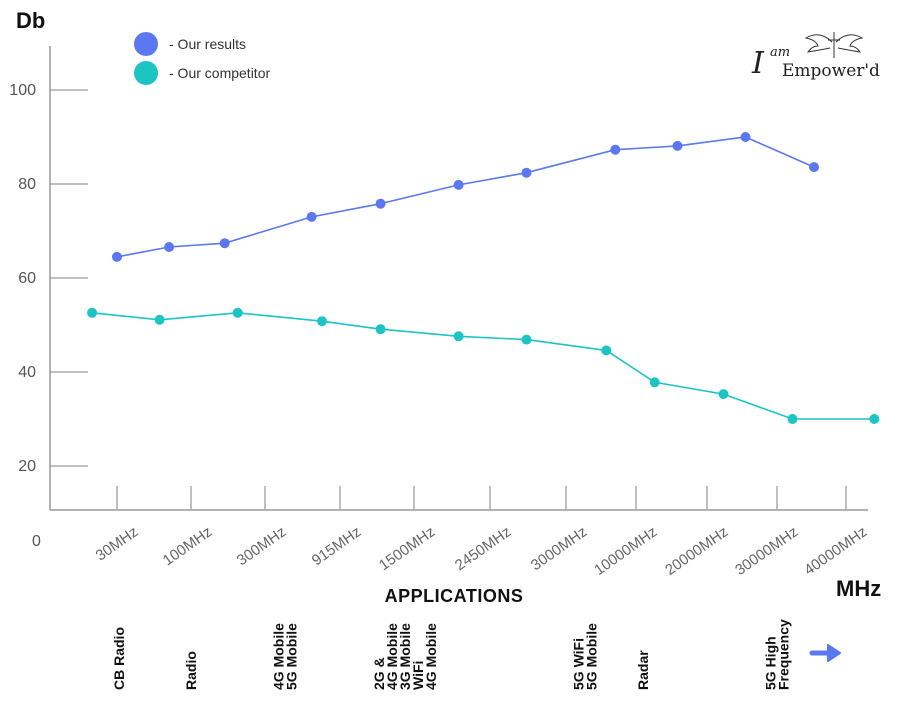  Describe the element at coordinates (825, 653) in the screenshot. I see `right-arrow-icon` at that location.